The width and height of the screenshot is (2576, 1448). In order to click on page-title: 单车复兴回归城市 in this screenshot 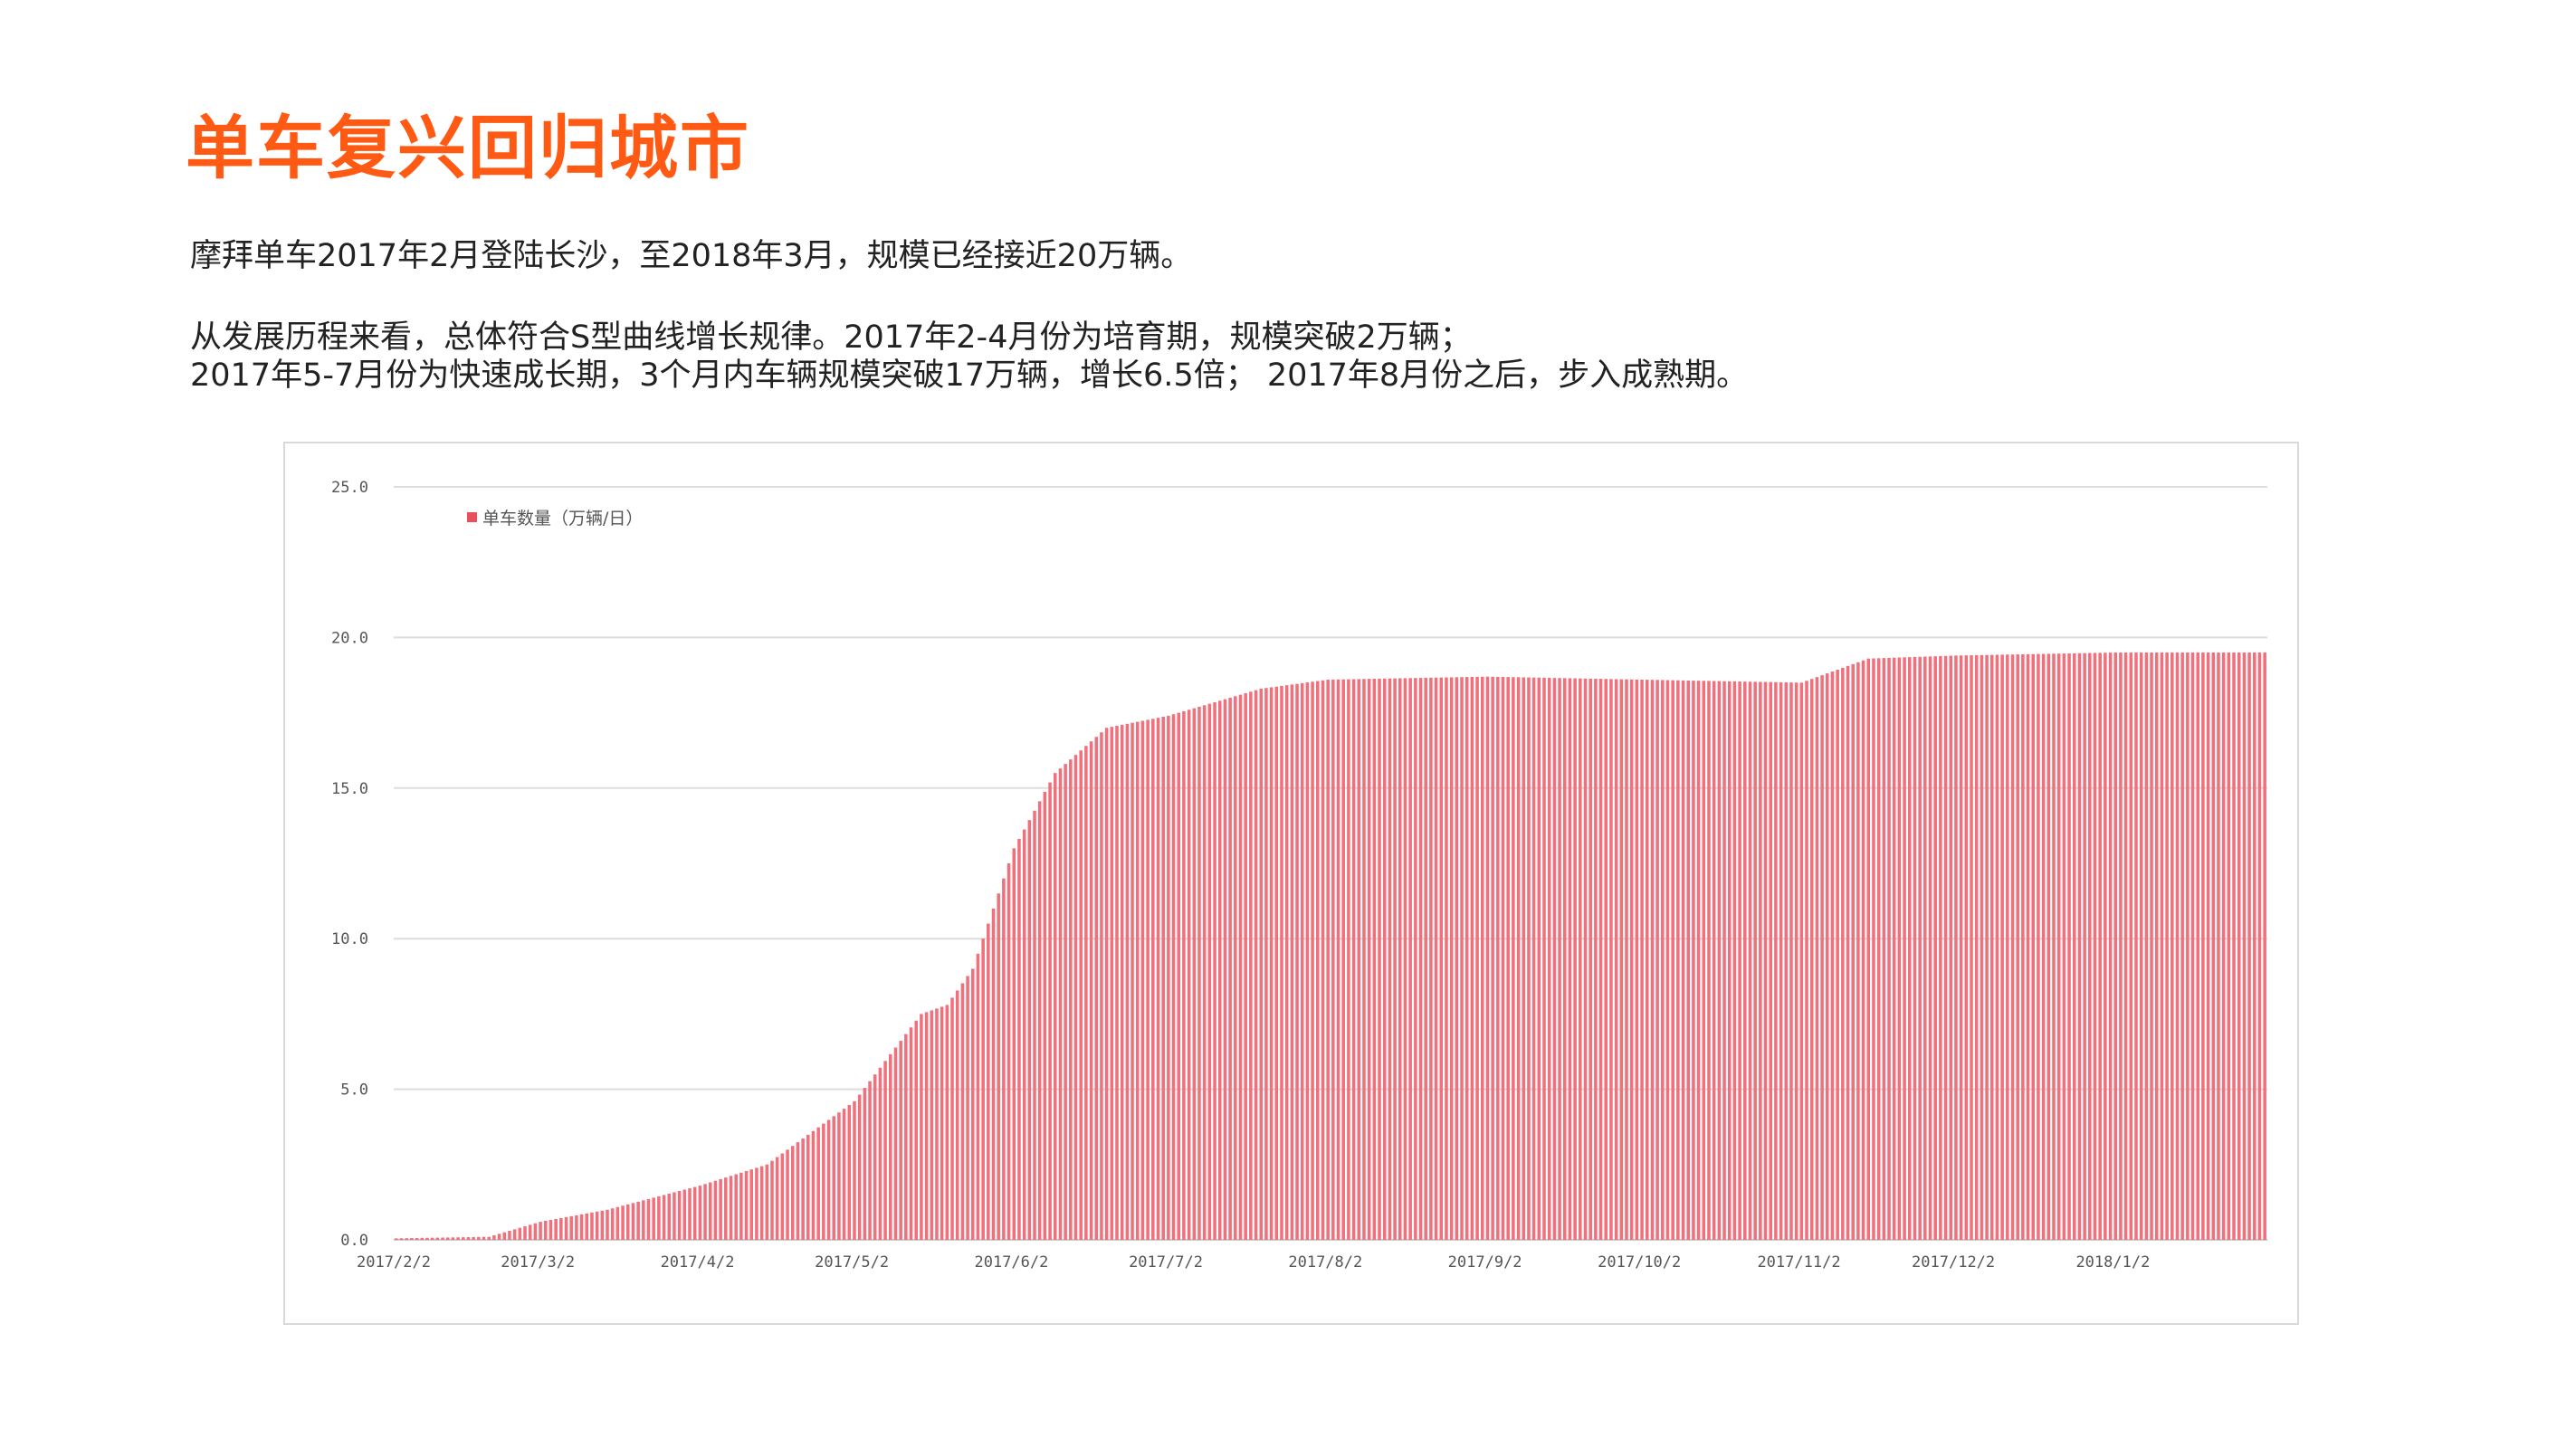, I will do `click(468, 148)`.